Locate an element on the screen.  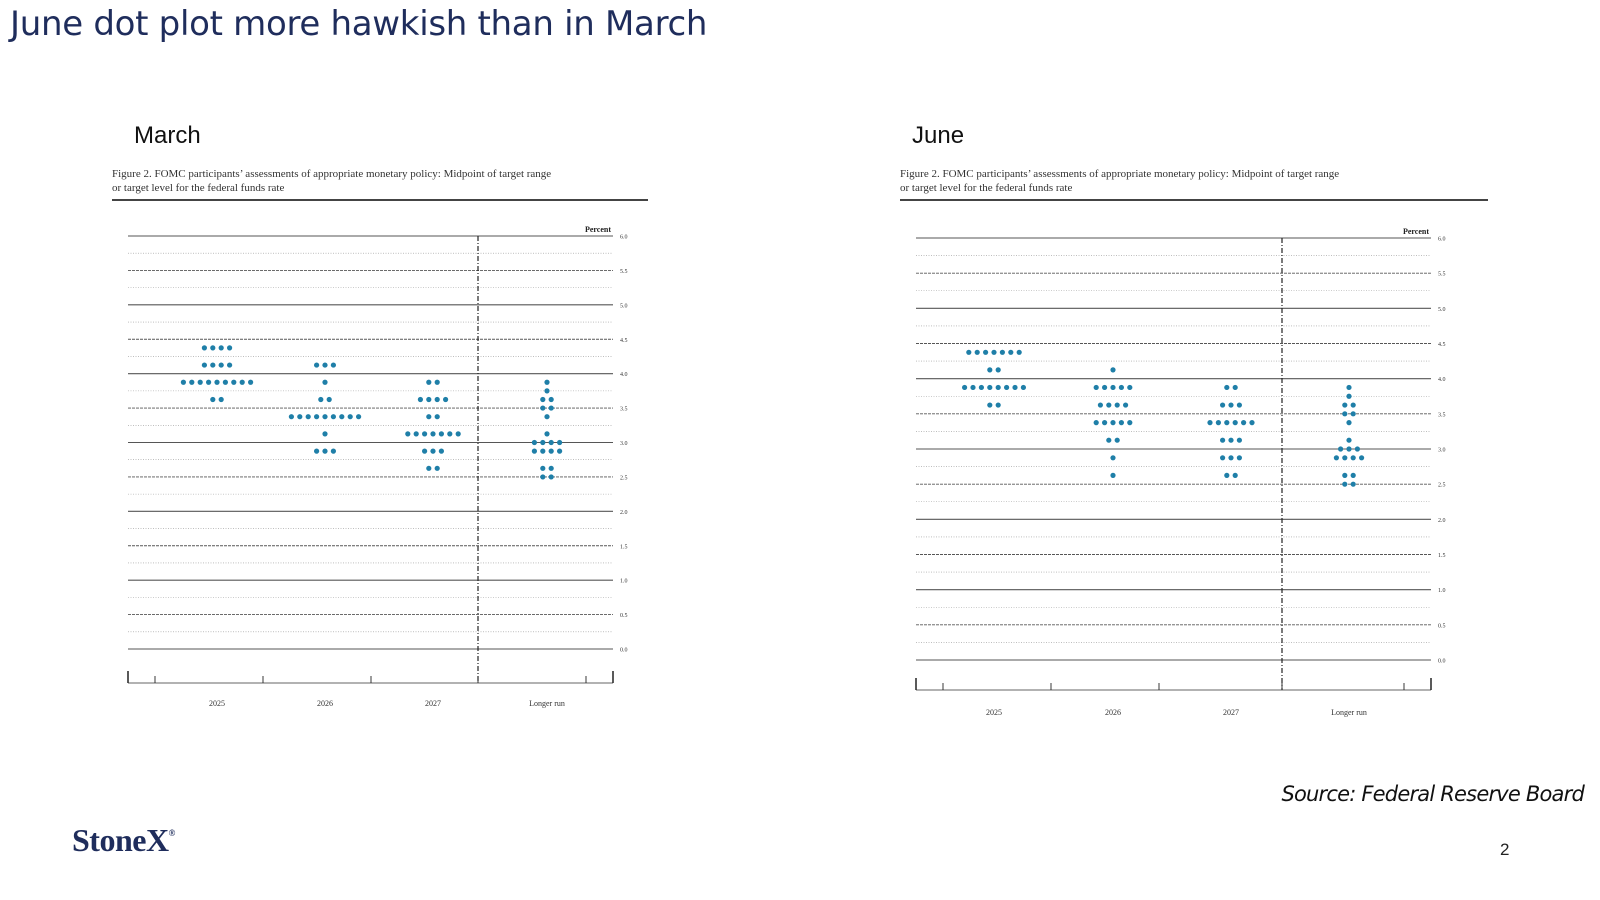
page-number: 2 is located at coordinates (1505, 849).